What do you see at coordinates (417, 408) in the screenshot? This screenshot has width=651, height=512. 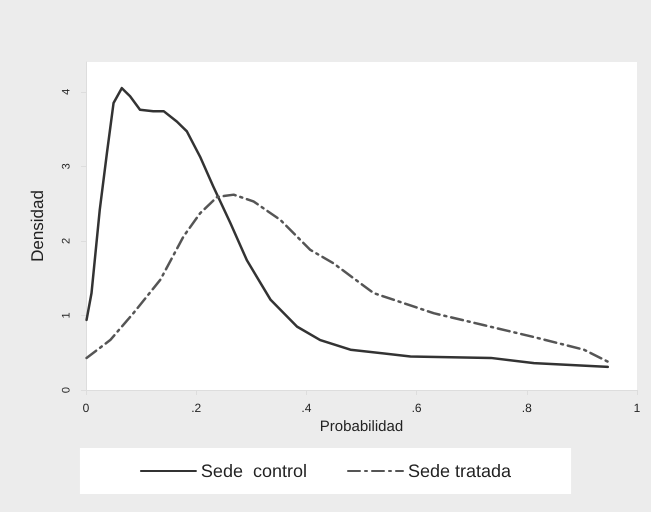 I see `x-tick-label: .6` at bounding box center [417, 408].